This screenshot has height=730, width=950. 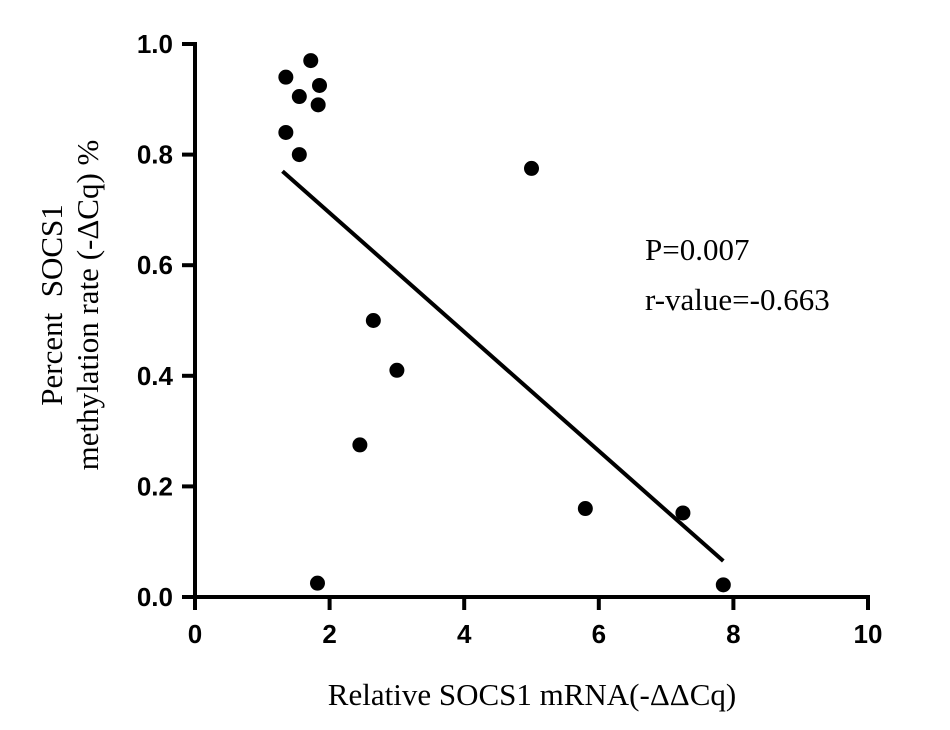 What do you see at coordinates (155, 486) in the screenshot?
I see `y-tick-label: 0.2` at bounding box center [155, 486].